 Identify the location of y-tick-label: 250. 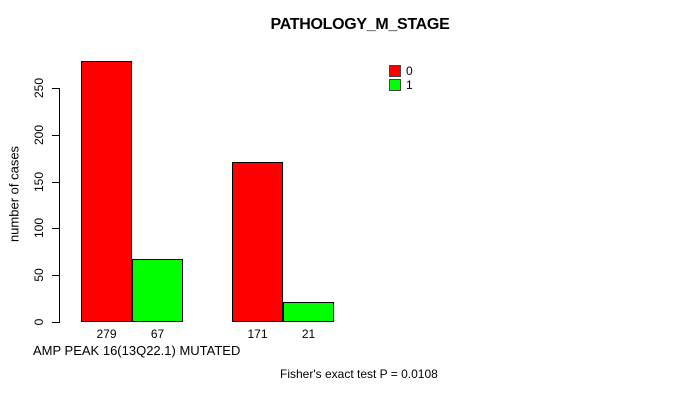
(39, 88).